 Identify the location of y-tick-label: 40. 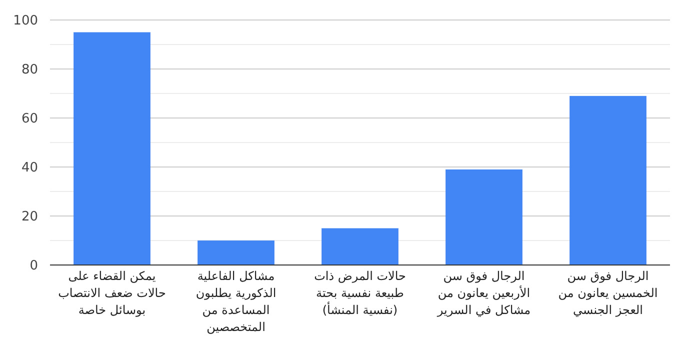
(29, 168).